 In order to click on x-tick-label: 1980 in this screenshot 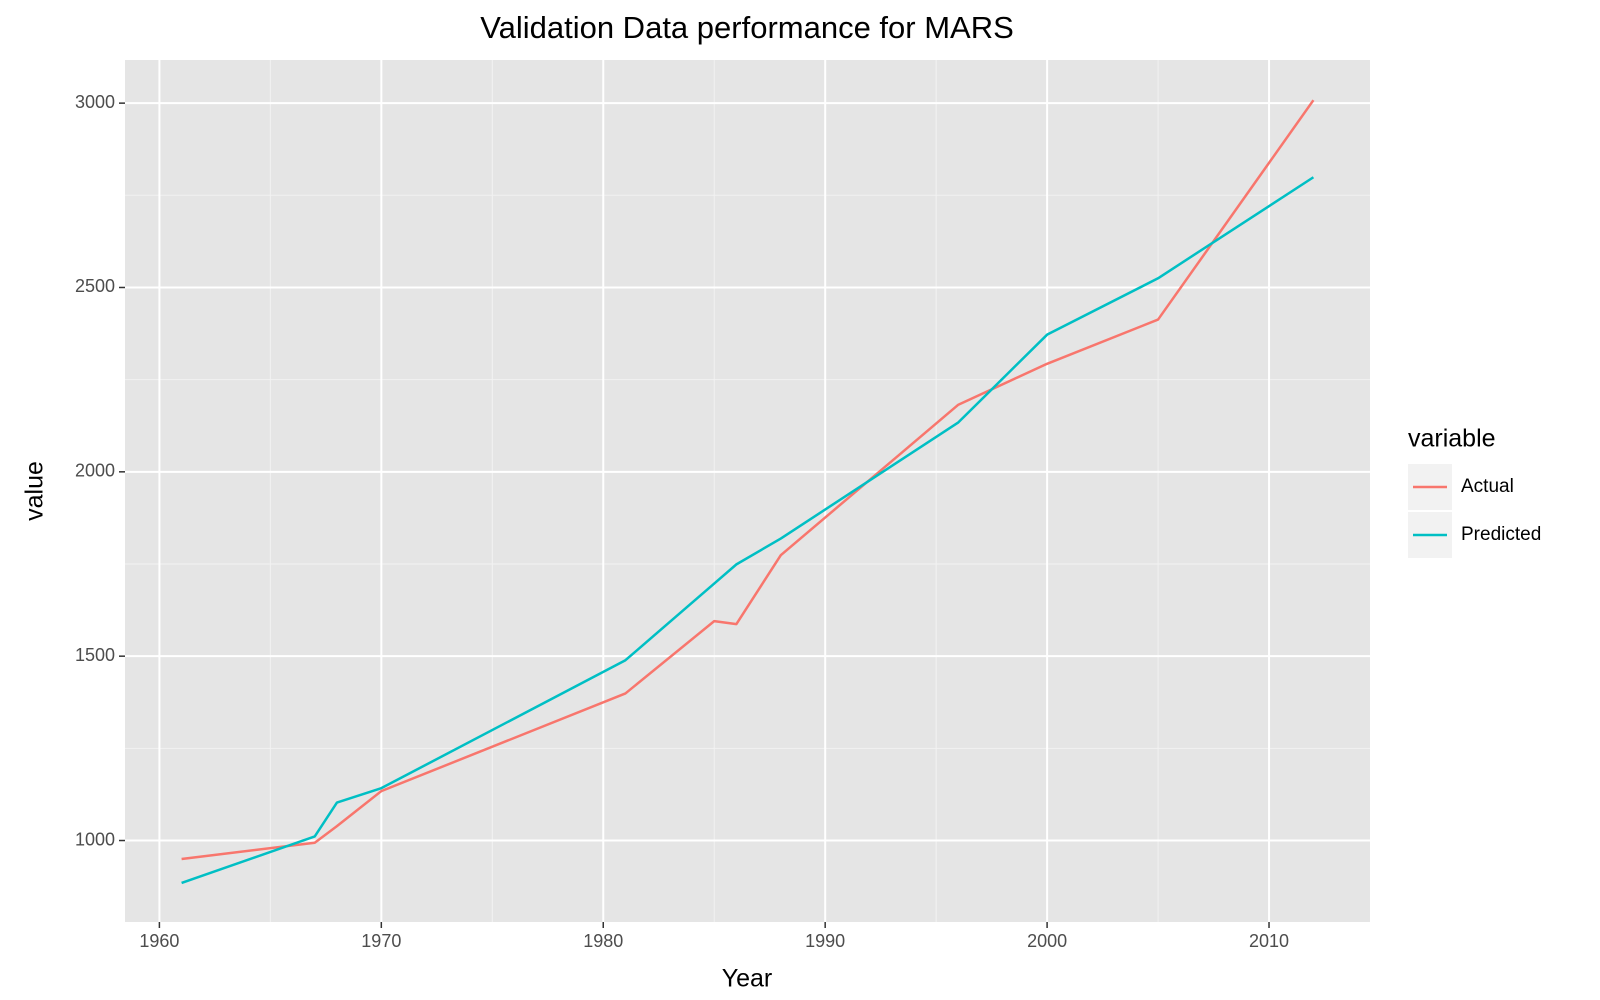, I will do `click(603, 941)`.